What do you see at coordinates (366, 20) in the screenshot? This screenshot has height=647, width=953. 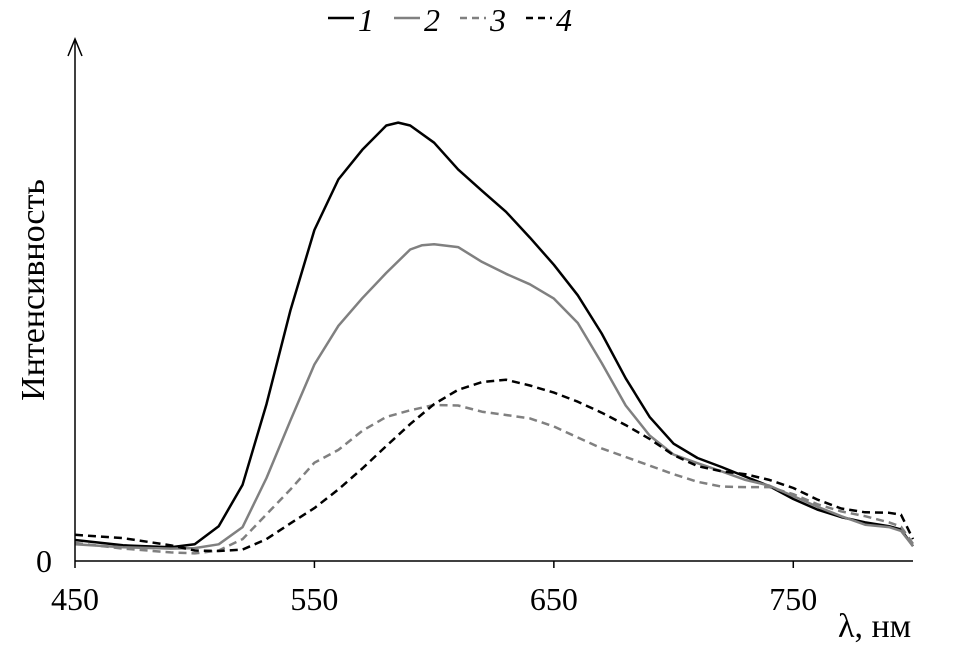 I see `legend-label-1: 1` at bounding box center [366, 20].